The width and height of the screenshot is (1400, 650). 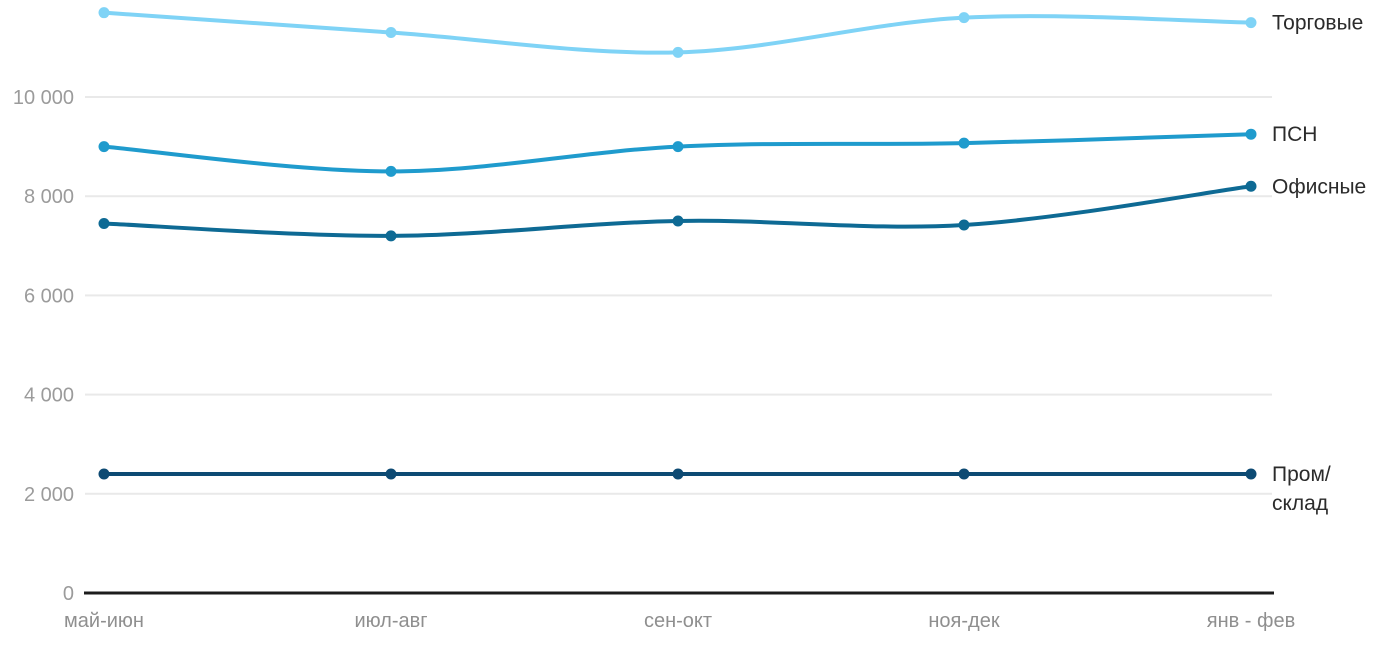 What do you see at coordinates (963, 621) in the screenshot?
I see `x-tick-label: ноя-дек` at bounding box center [963, 621].